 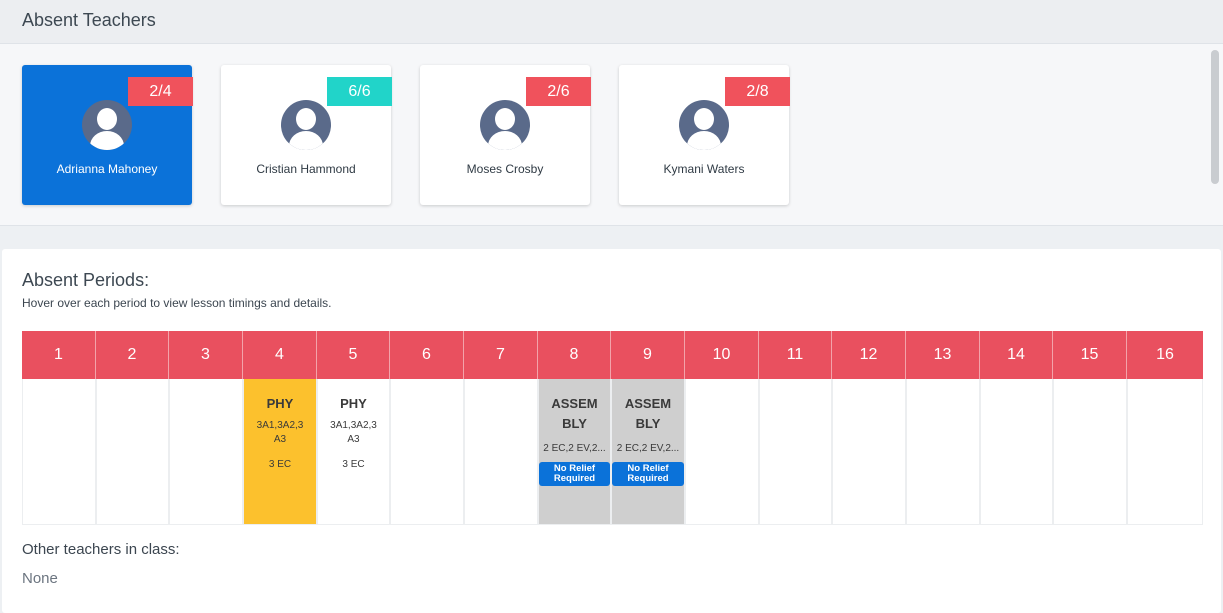 What do you see at coordinates (1016, 355) in the screenshot?
I see `period-header-14: 14` at bounding box center [1016, 355].